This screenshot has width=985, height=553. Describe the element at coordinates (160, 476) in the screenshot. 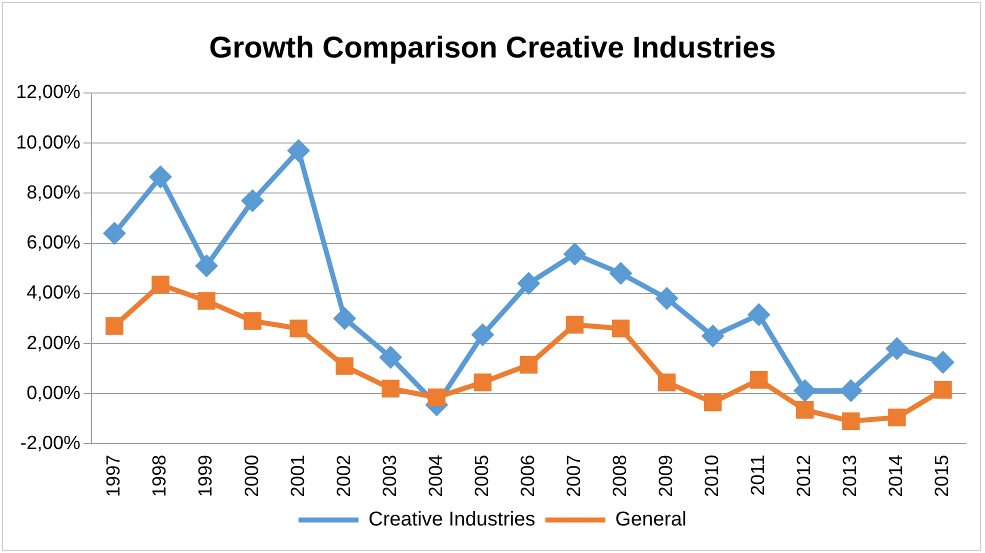

I see `x-tick-label: 1998` at that location.